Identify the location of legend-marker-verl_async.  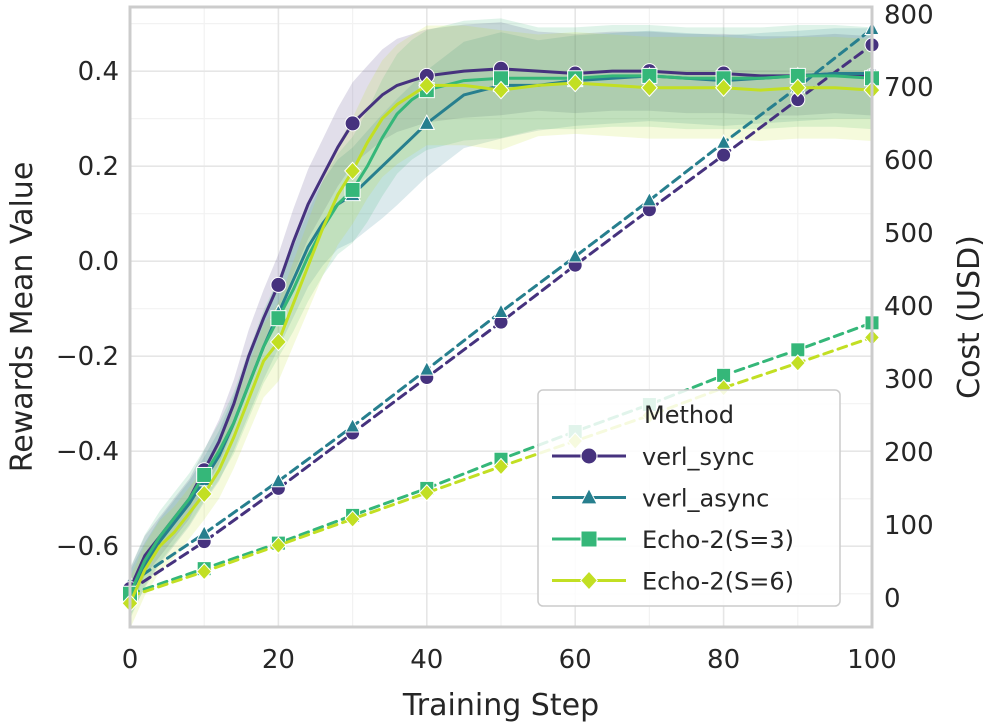
(589, 496).